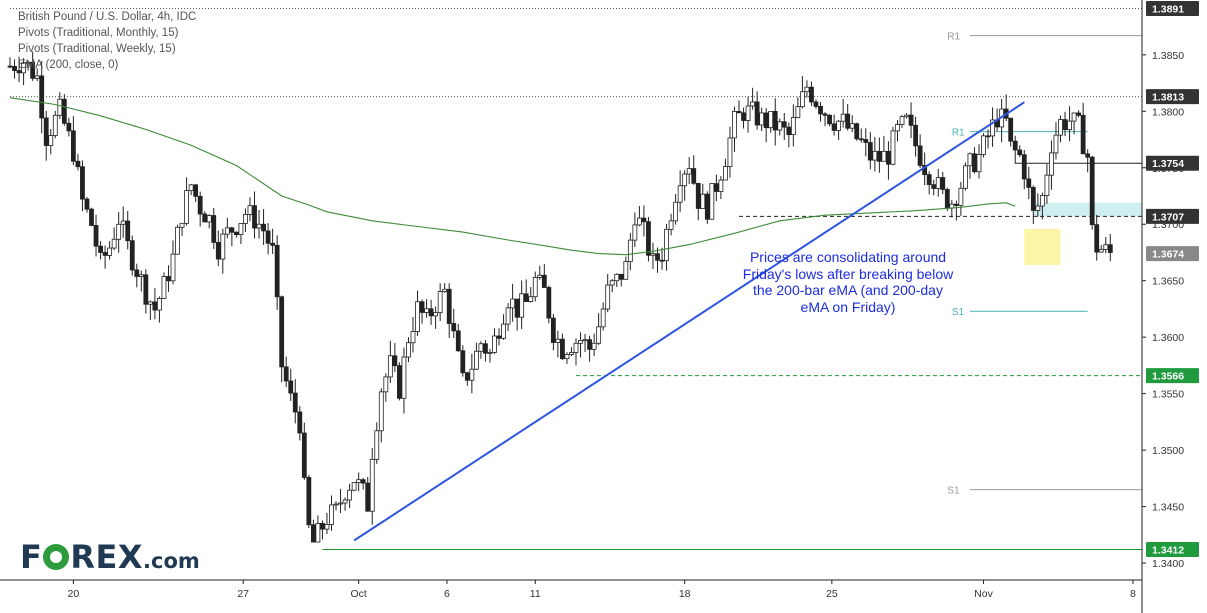 The width and height of the screenshot is (1207, 613). I want to click on logo-letters-rex: REX, so click(107, 557).